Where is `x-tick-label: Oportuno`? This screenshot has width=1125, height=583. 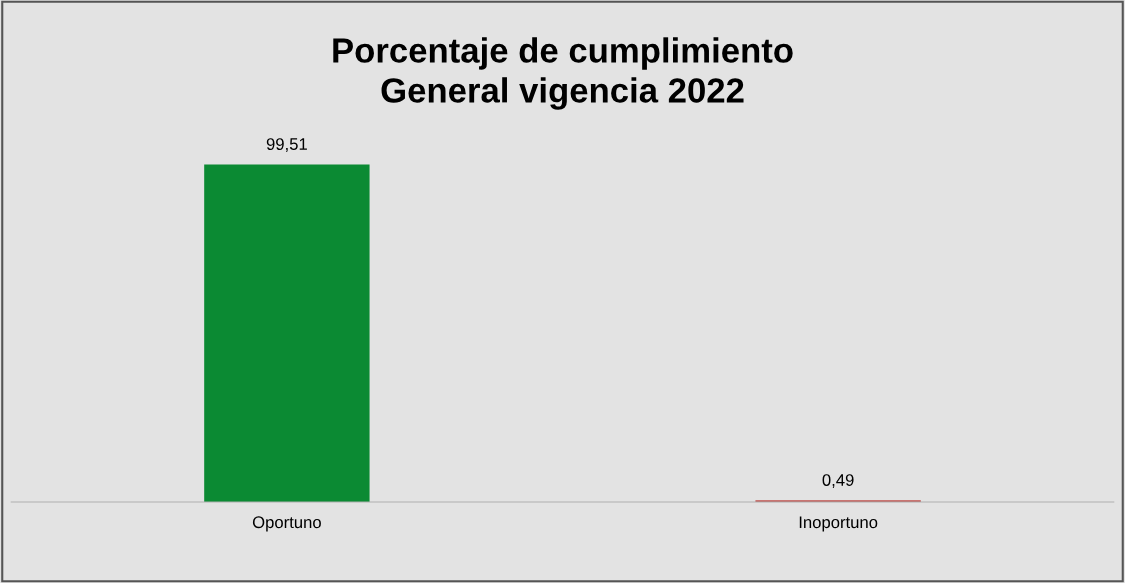 x-tick-label: Oportuno is located at coordinates (286, 524).